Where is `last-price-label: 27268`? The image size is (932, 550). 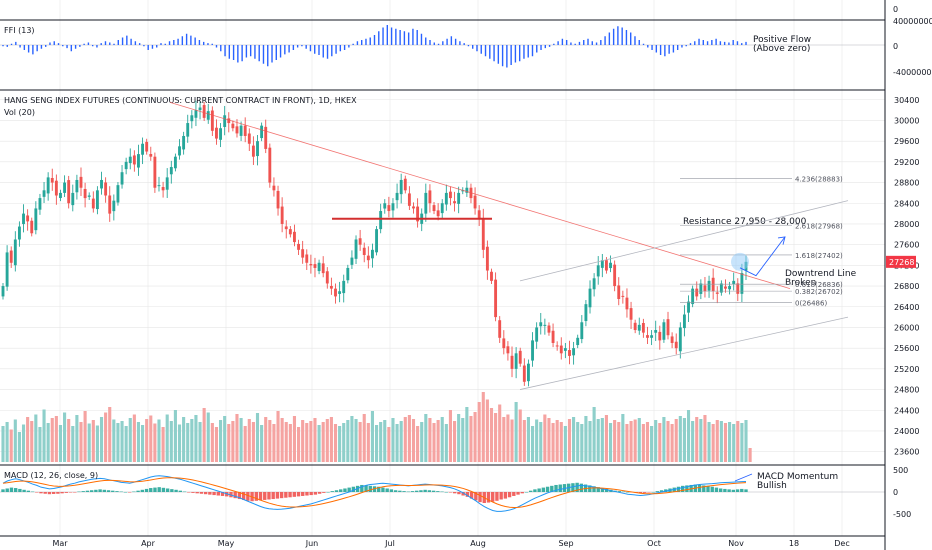
last-price-label: 27268 is located at coordinates (901, 262).